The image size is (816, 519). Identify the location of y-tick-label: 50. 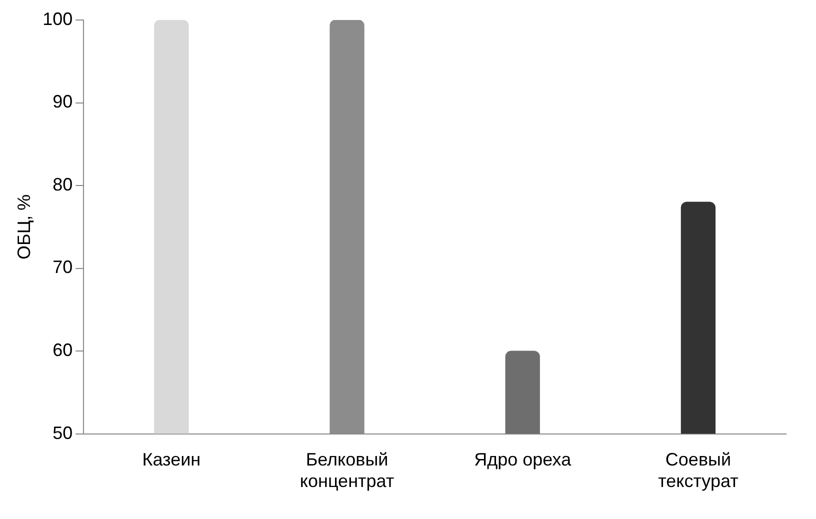
(62, 432).